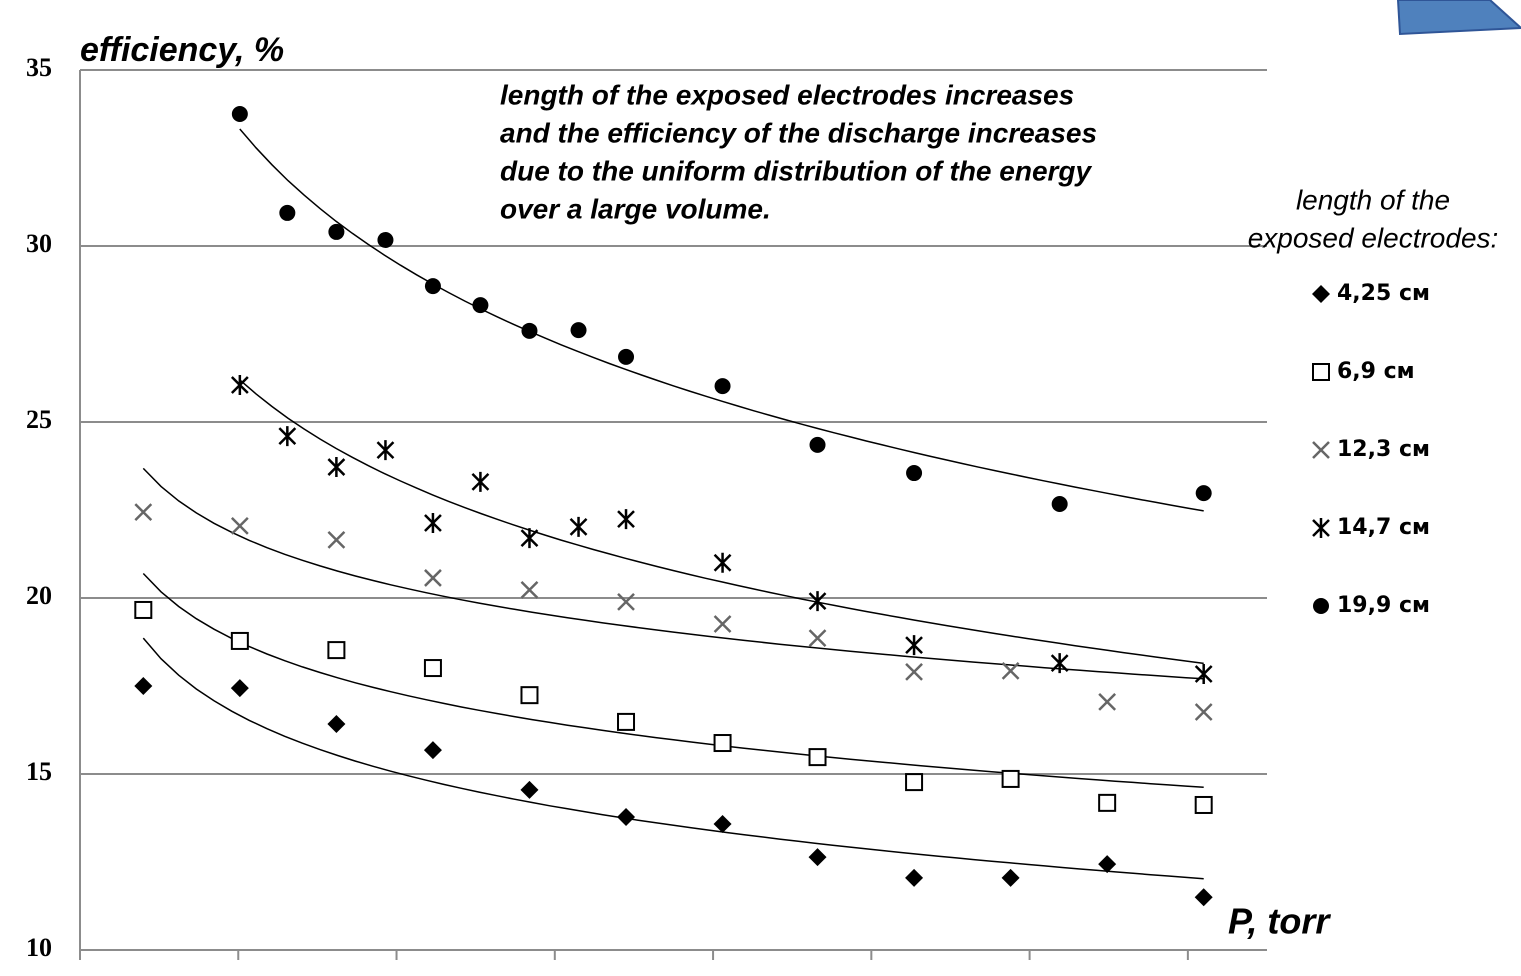  What do you see at coordinates (1383, 605) in the screenshot?
I see `legend-label: 19,9 см` at bounding box center [1383, 605].